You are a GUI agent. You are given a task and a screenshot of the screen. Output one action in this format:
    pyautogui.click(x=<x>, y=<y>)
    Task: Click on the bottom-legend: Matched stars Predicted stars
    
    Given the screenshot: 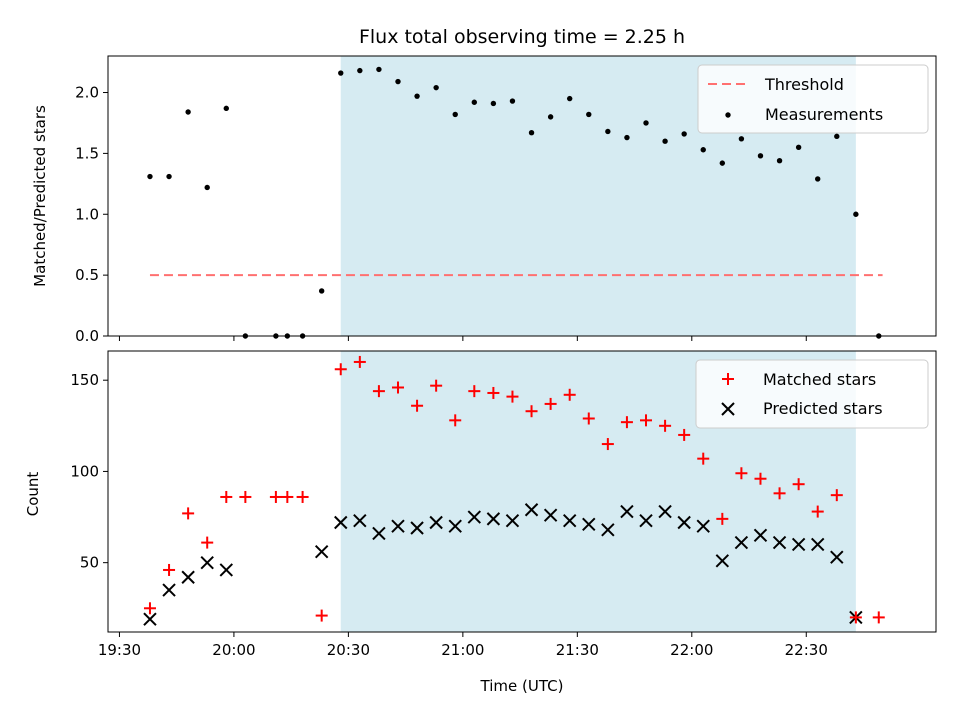 What is the action you would take?
    pyautogui.click(x=812, y=394)
    